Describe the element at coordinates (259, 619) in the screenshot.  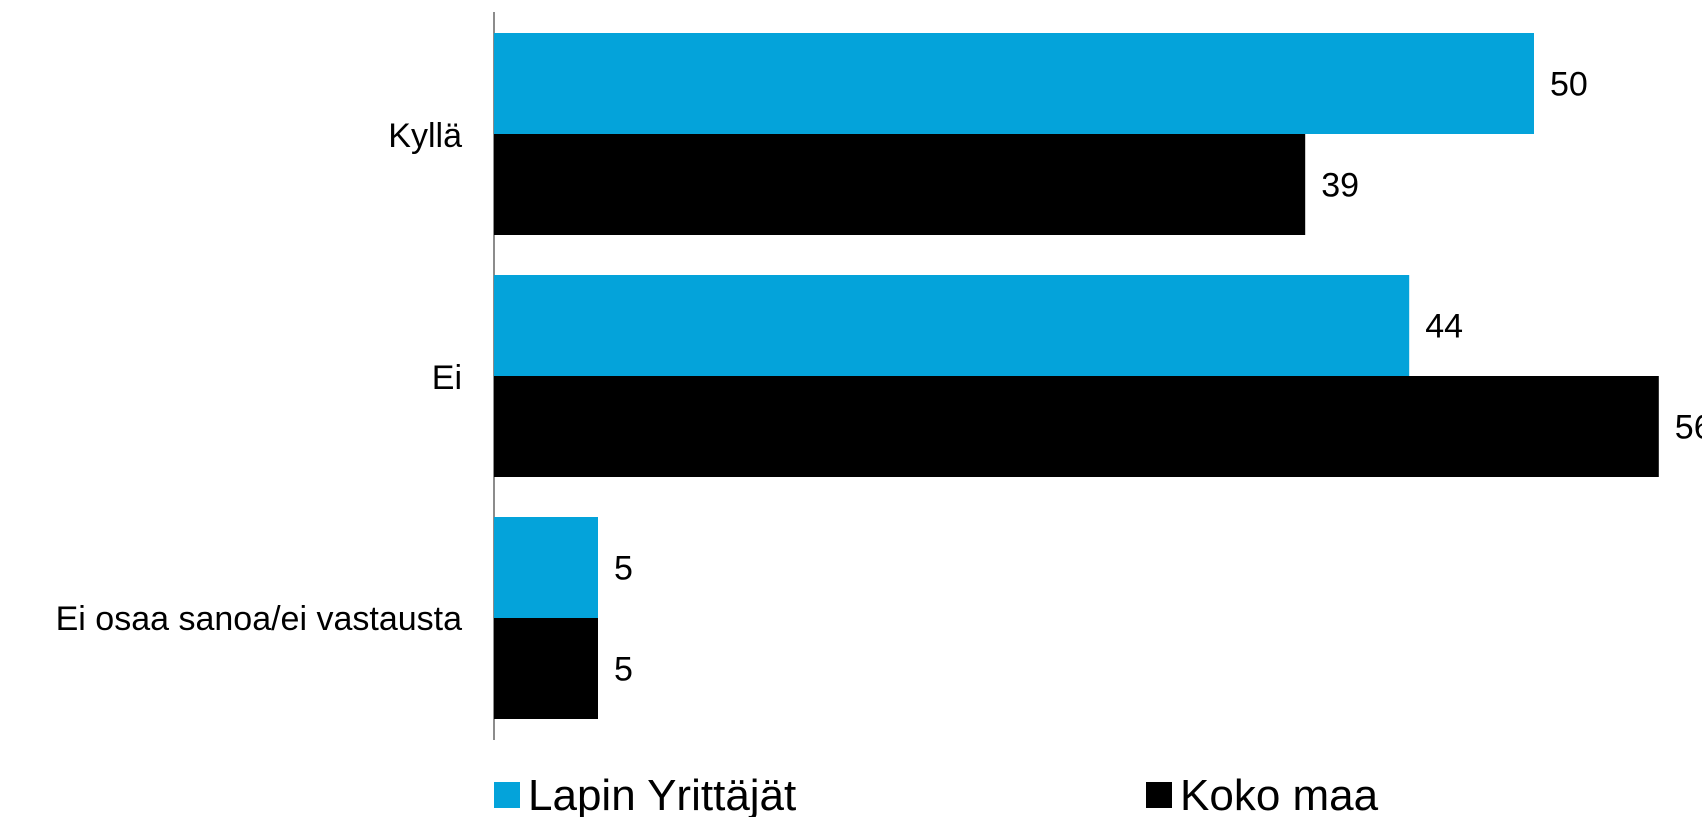
I see `category-label-ei-osaa-sanoa: Ei osaa sanoa/ei vastausta` at that location.